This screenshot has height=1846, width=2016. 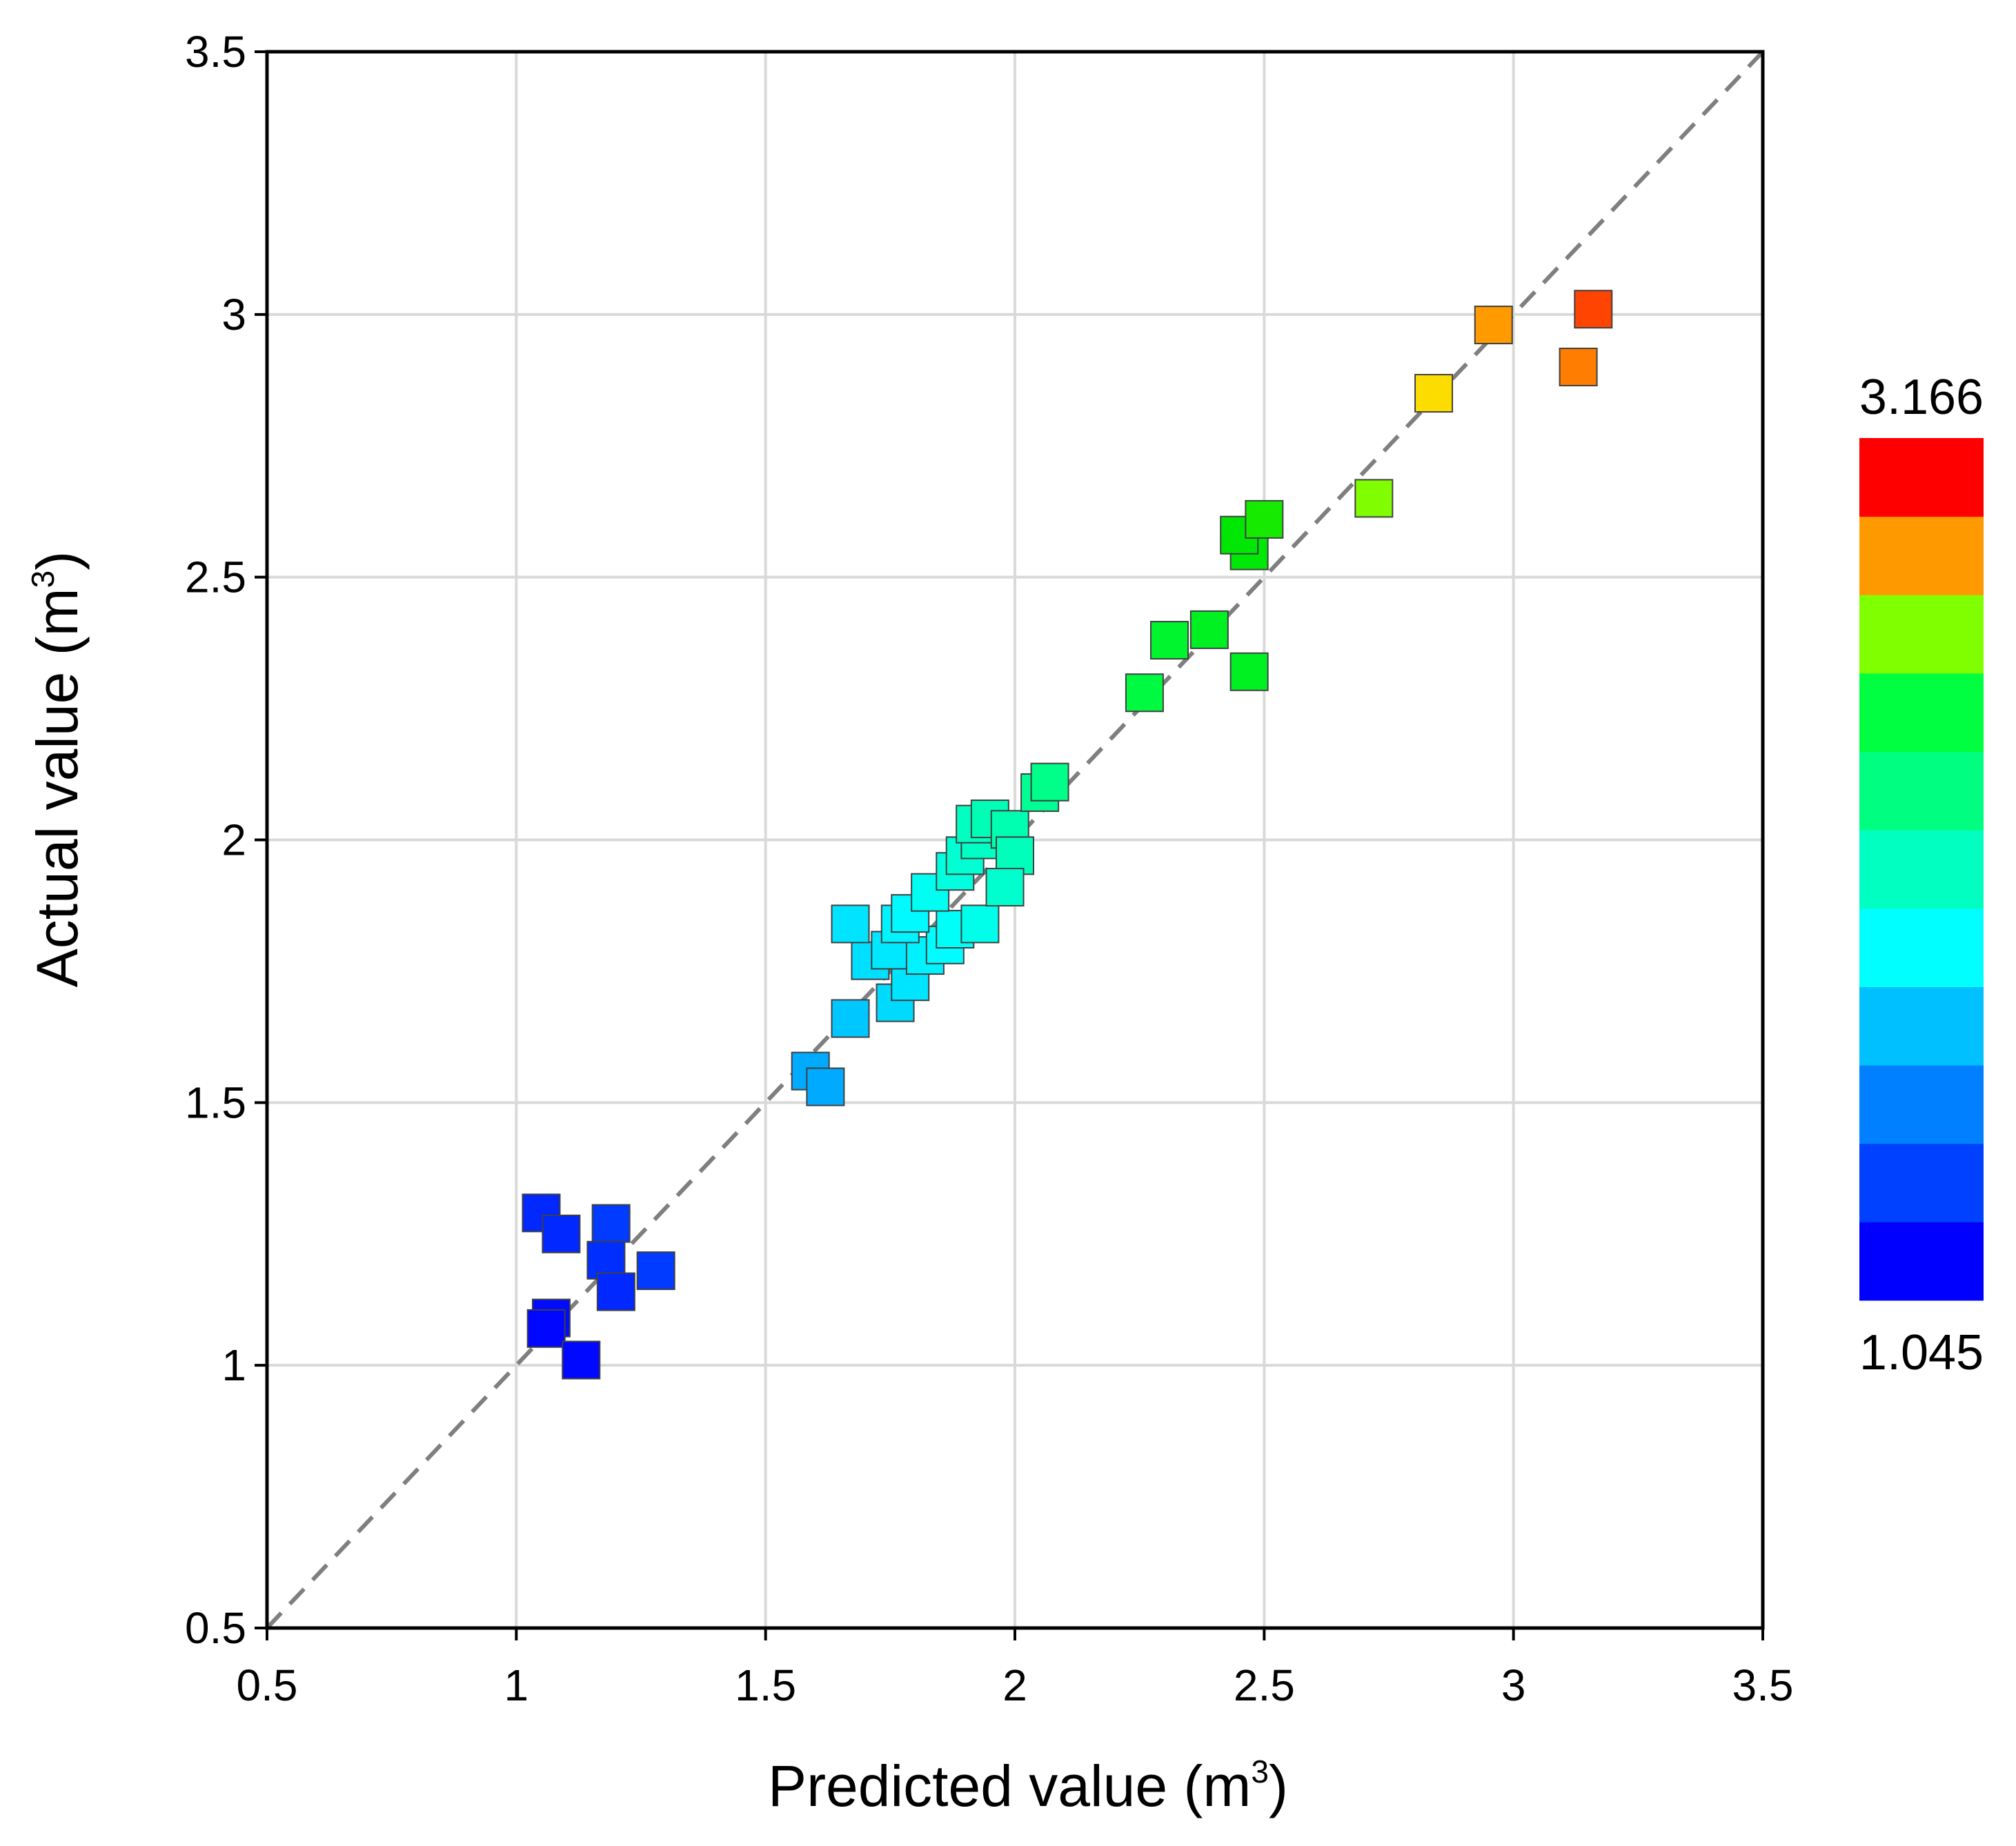 I want to click on x-tick-label-2: 1.5, so click(x=765, y=1685).